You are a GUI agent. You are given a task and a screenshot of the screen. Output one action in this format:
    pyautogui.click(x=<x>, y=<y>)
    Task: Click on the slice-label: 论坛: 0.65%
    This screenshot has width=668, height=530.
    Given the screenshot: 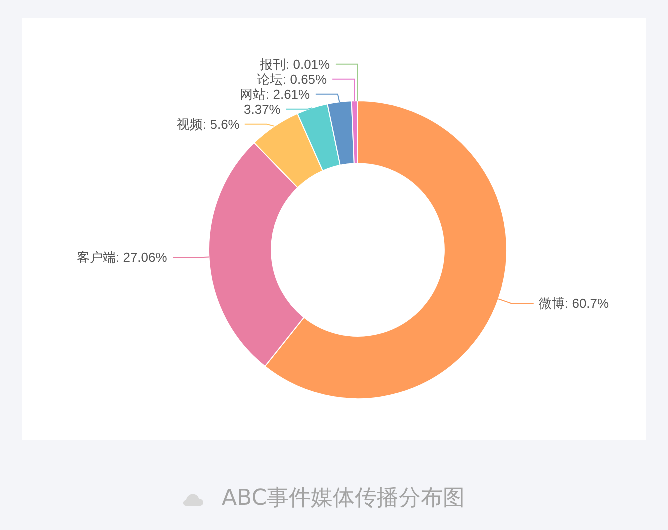 What is the action you would take?
    pyautogui.click(x=292, y=79)
    